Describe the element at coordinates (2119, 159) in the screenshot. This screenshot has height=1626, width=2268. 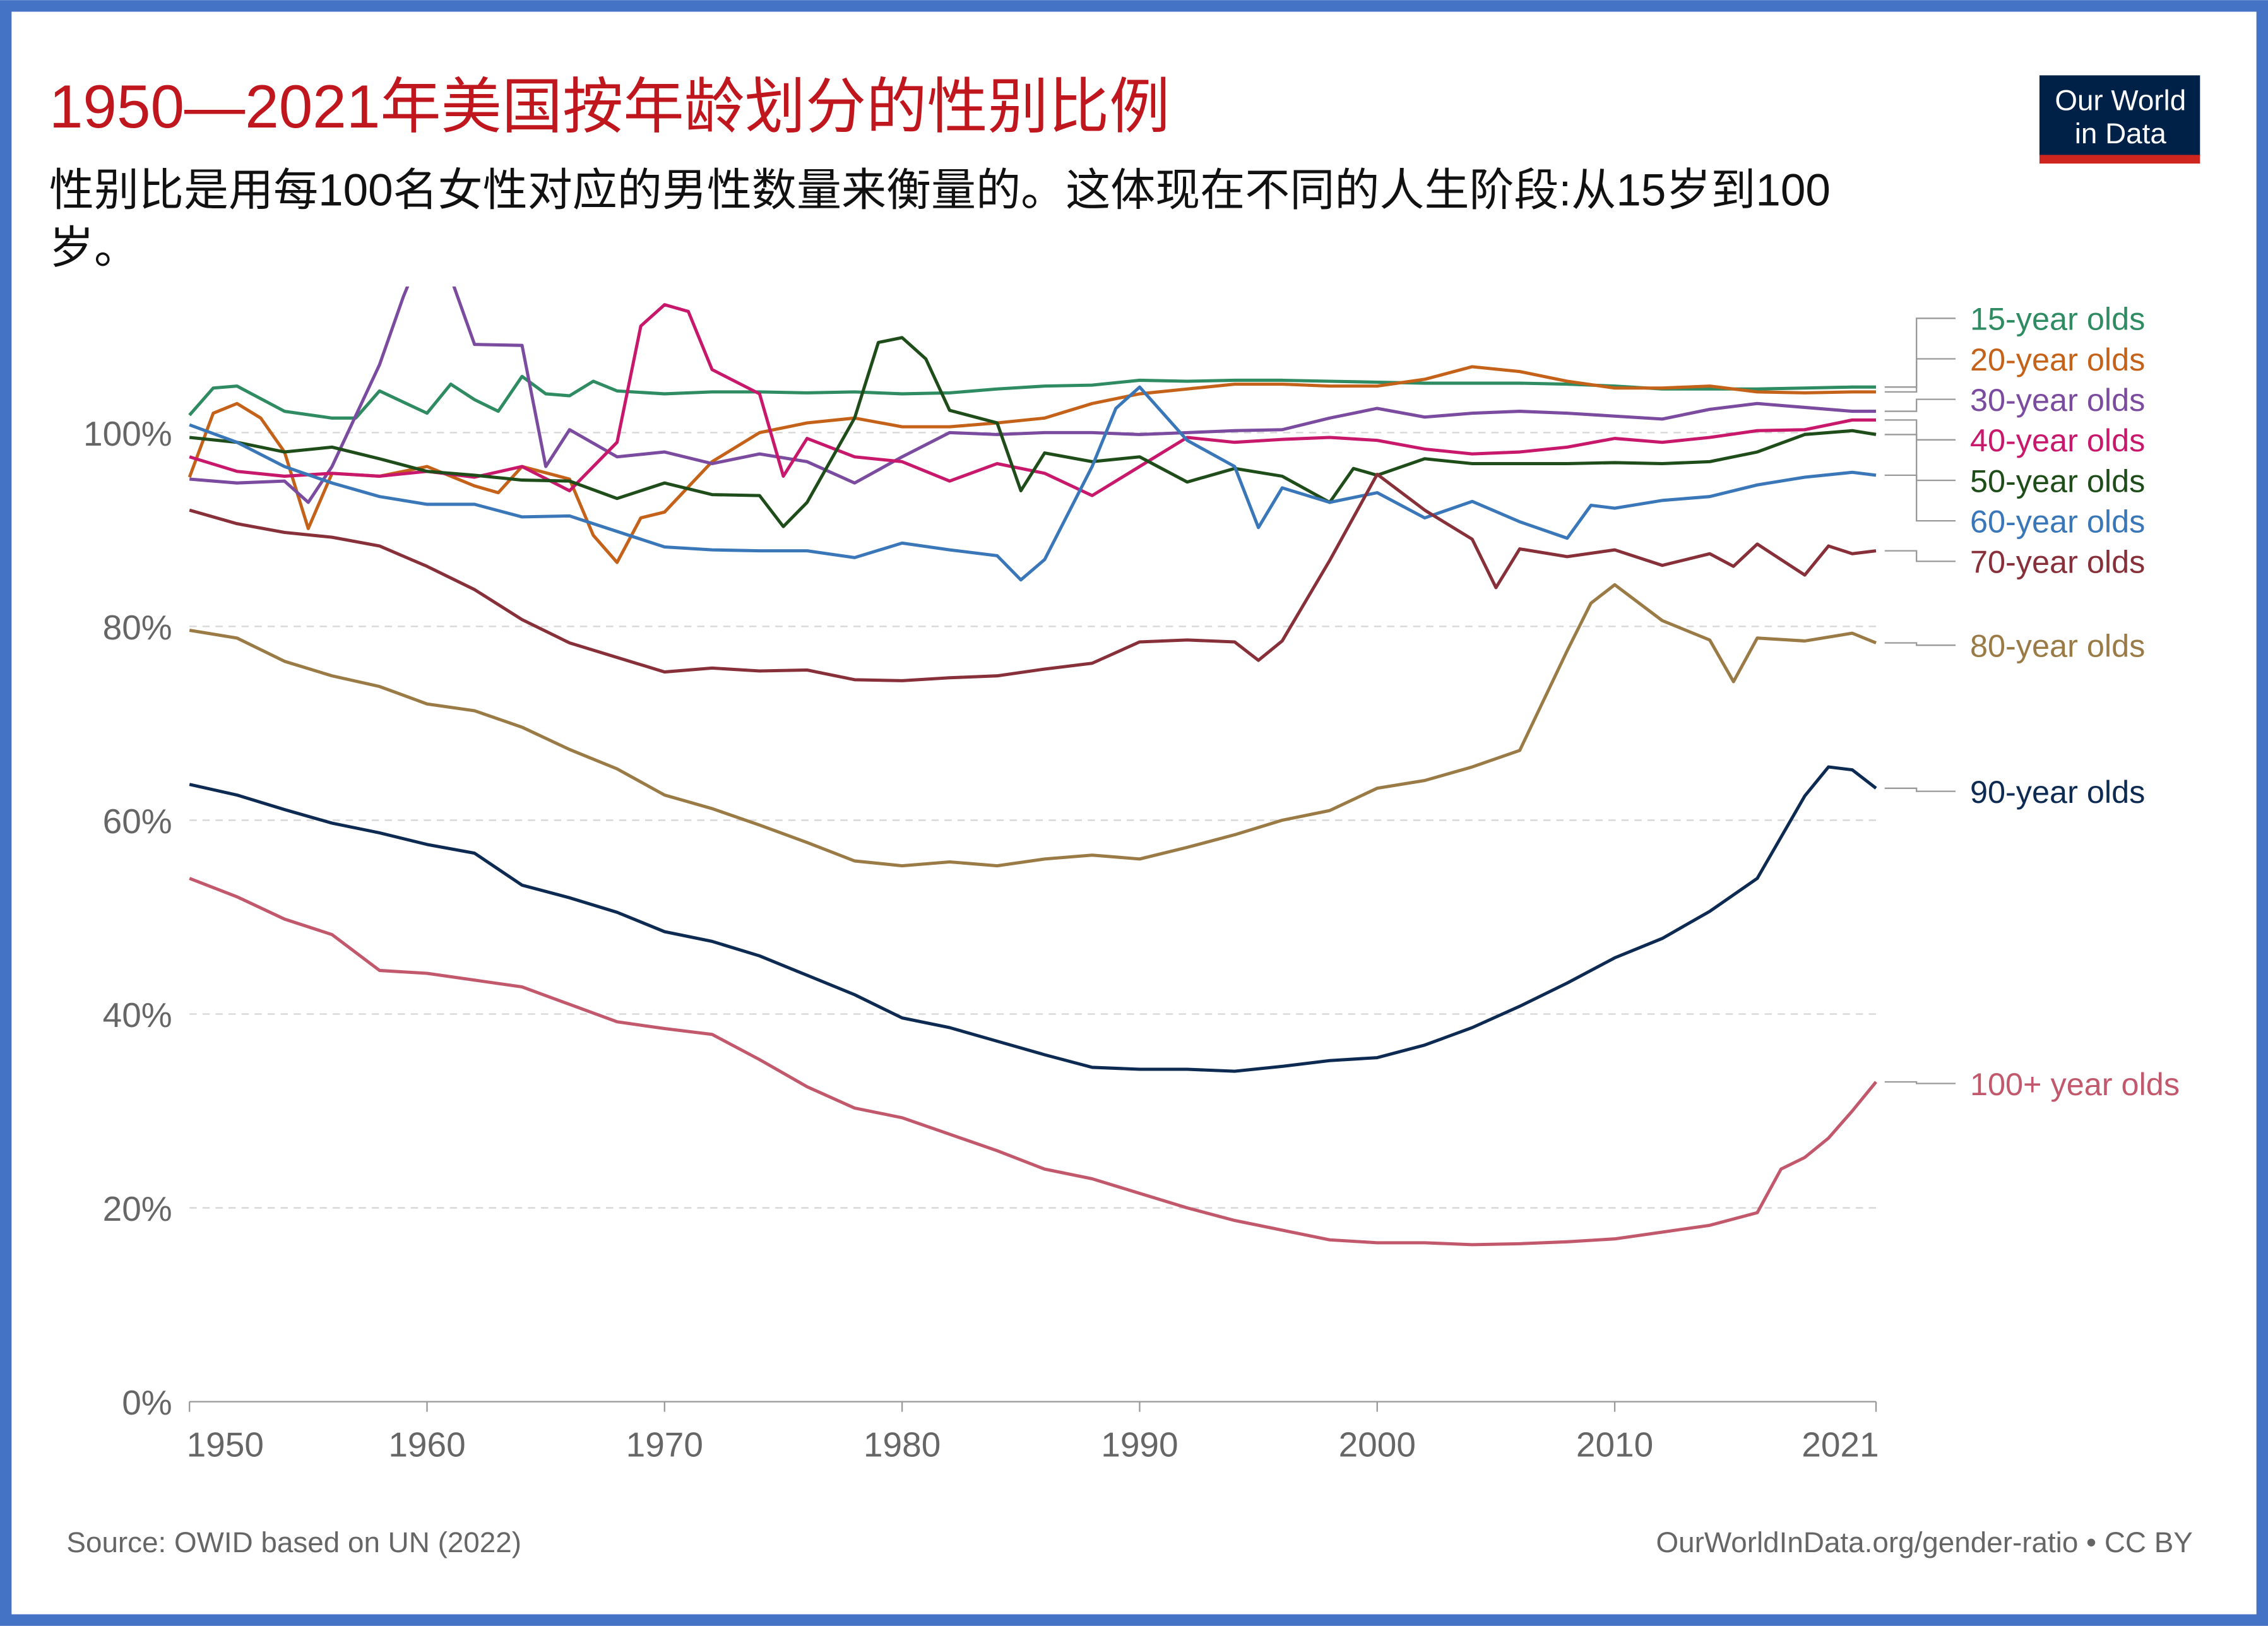
I see `logo-bar` at that location.